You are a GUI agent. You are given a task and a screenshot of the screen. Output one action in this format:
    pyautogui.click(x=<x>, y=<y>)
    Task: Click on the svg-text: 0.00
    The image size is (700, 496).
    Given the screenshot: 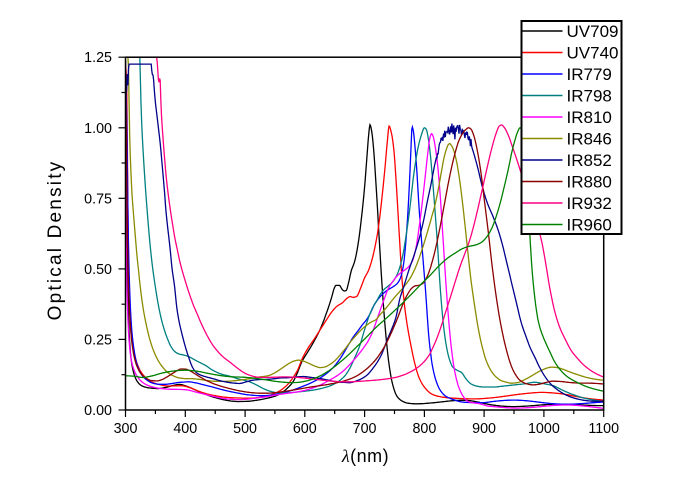 What is the action you would take?
    pyautogui.click(x=98, y=411)
    